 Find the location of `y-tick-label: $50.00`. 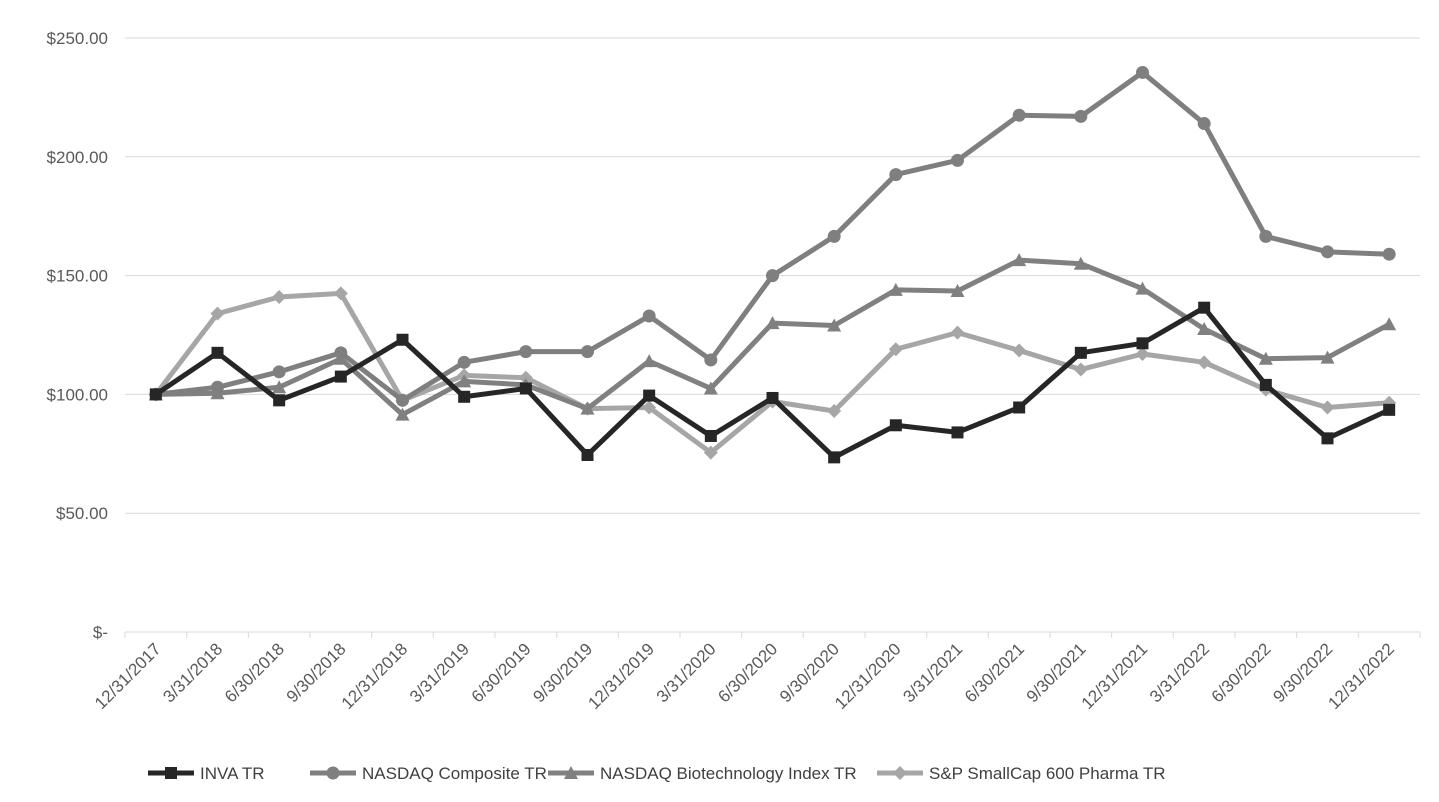

y-tick-label: $50.00 is located at coordinates (82, 513).